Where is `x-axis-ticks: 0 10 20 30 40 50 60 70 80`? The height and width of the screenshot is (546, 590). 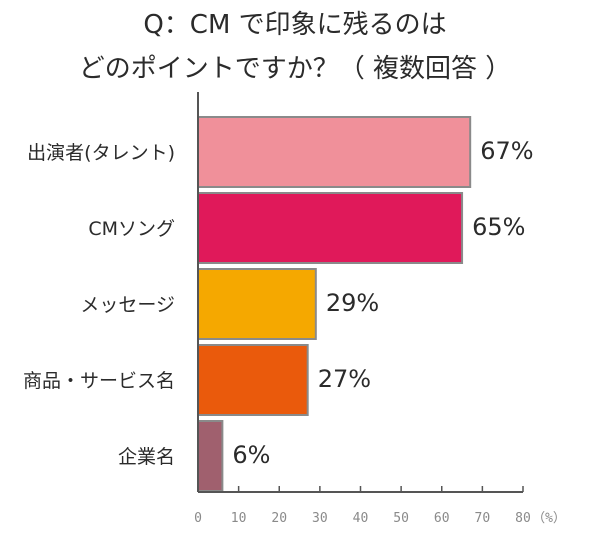
x-axis-ticks: 0 10 20 30 40 50 60 70 80 is located at coordinates (362, 506).